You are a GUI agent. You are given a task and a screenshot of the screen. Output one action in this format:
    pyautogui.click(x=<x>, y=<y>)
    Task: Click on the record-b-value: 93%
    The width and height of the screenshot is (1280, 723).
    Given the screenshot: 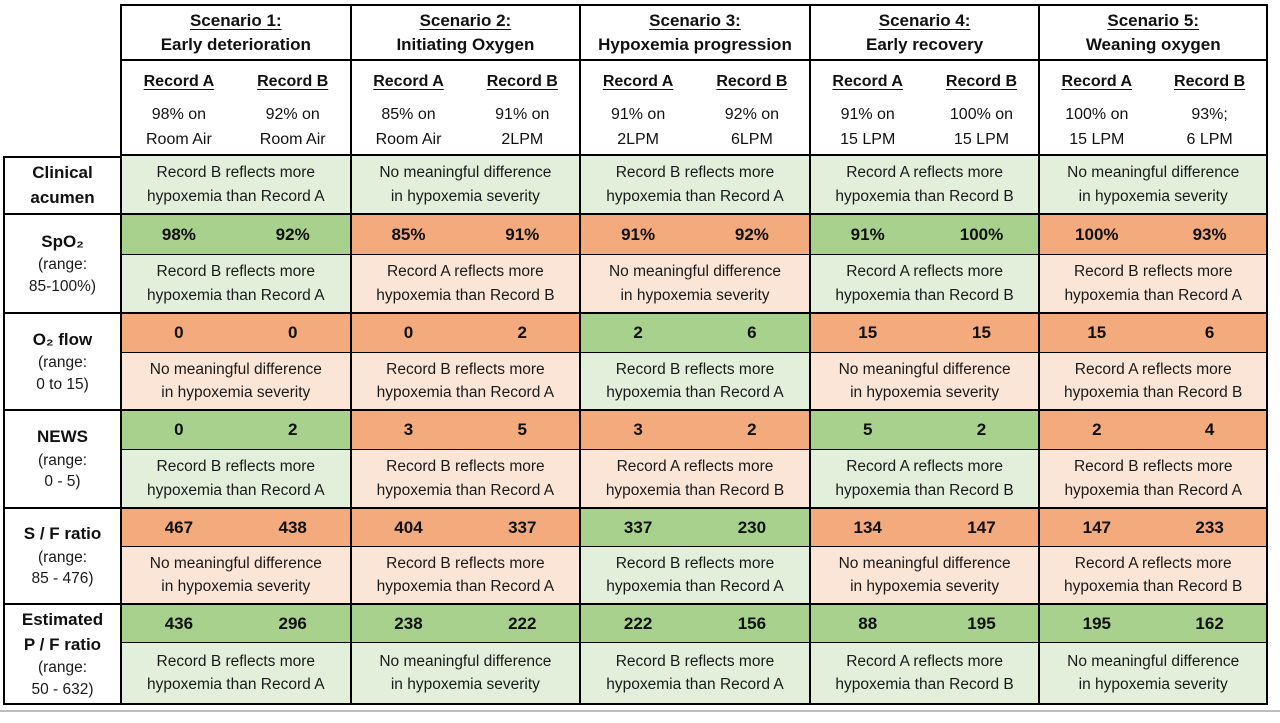 What is the action you would take?
    pyautogui.click(x=1209, y=234)
    